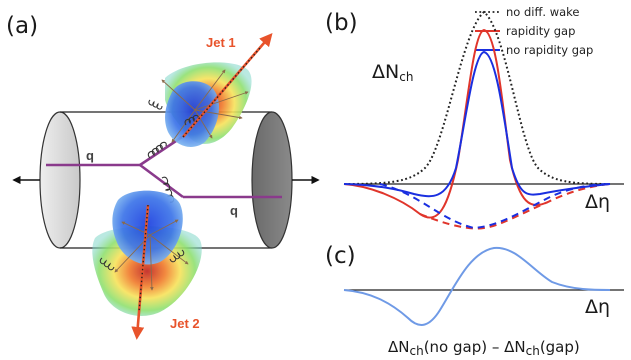 This screenshot has width=631, height=360. What do you see at coordinates (140, 272) in the screenshot?
I see `jet2-arrow` at bounding box center [140, 272].